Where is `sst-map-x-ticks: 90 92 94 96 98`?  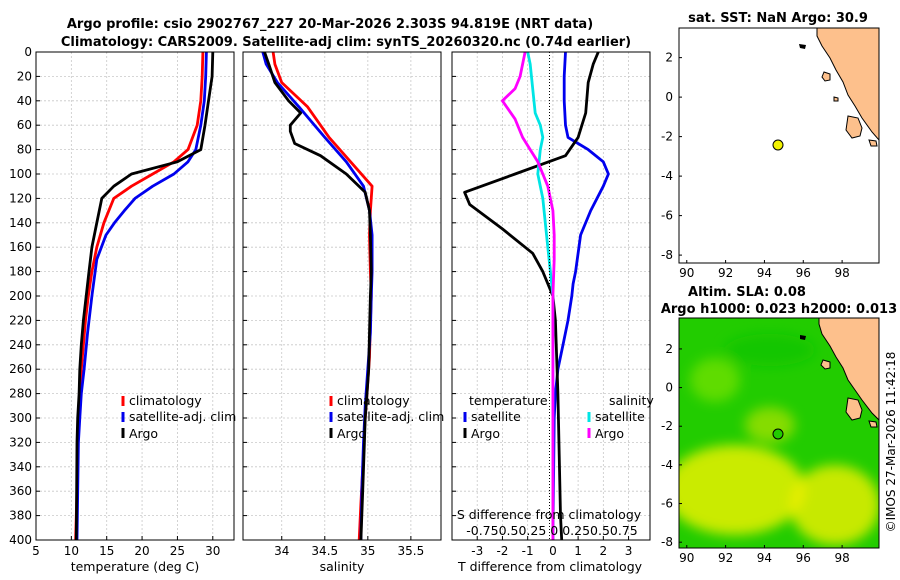
sst-map-x-ticks: 90 92 94 96 98 is located at coordinates (764, 270).